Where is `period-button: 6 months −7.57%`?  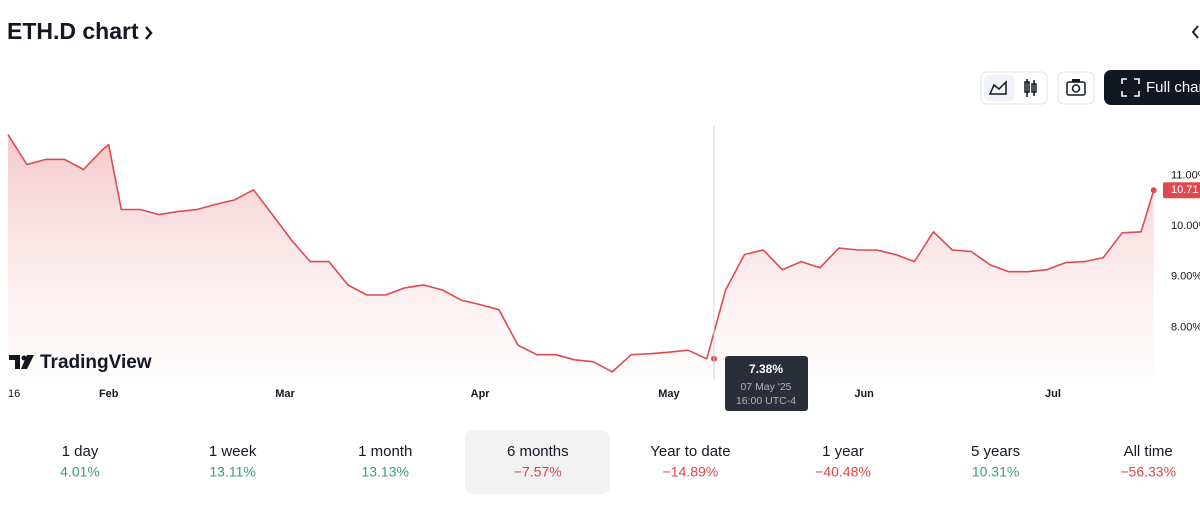
period-button: 6 months −7.57% is located at coordinates (538, 461).